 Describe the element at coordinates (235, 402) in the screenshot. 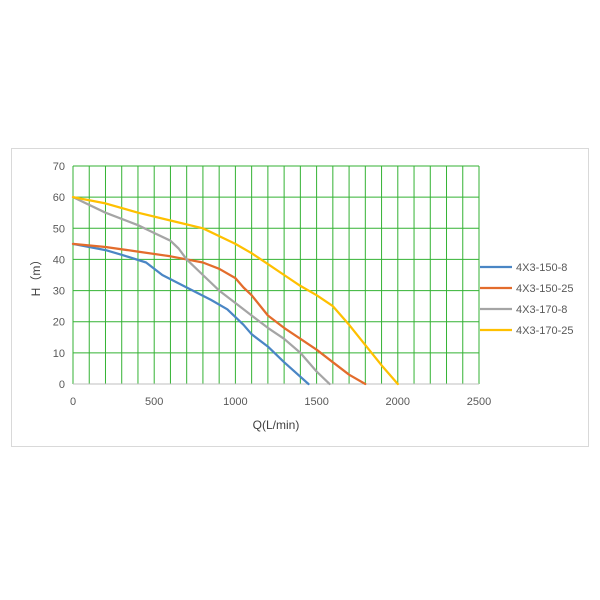

I see `x-tick-label: 1000` at that location.